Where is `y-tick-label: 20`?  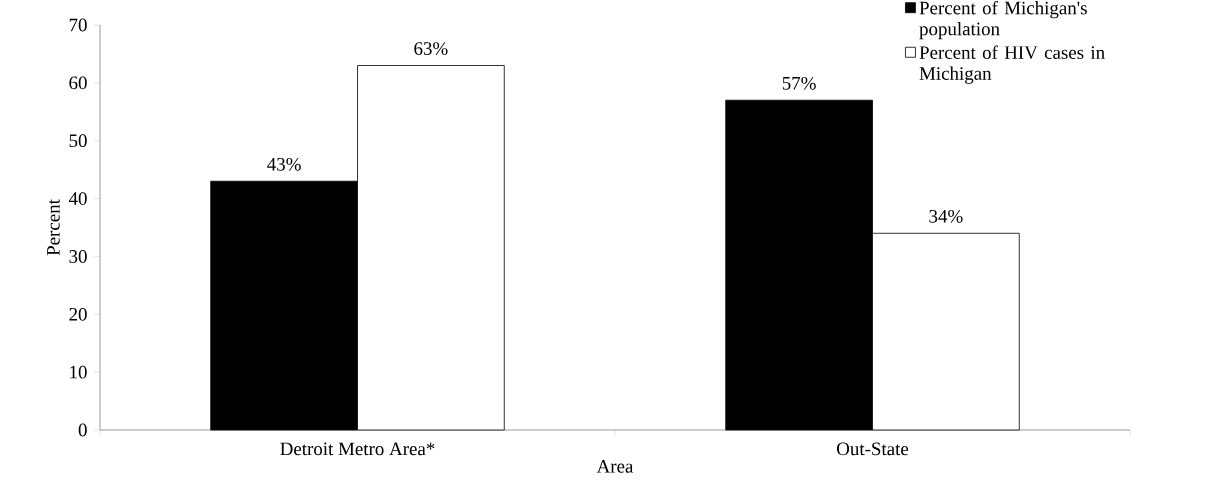 y-tick-label: 20 is located at coordinates (78, 314).